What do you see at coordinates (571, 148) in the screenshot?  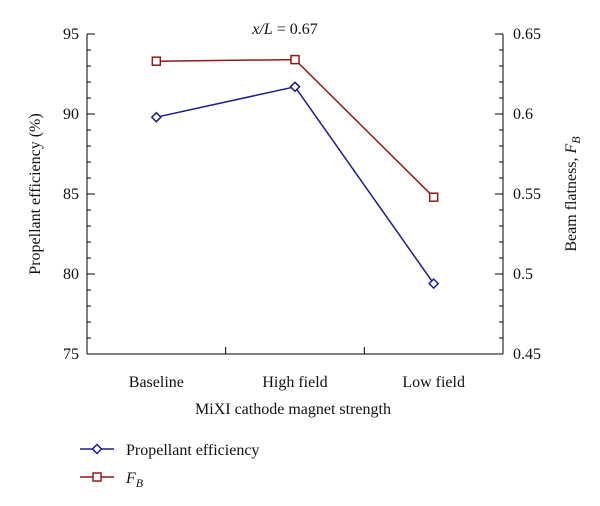 I see `right-axis-title-symbol: F` at bounding box center [571, 148].